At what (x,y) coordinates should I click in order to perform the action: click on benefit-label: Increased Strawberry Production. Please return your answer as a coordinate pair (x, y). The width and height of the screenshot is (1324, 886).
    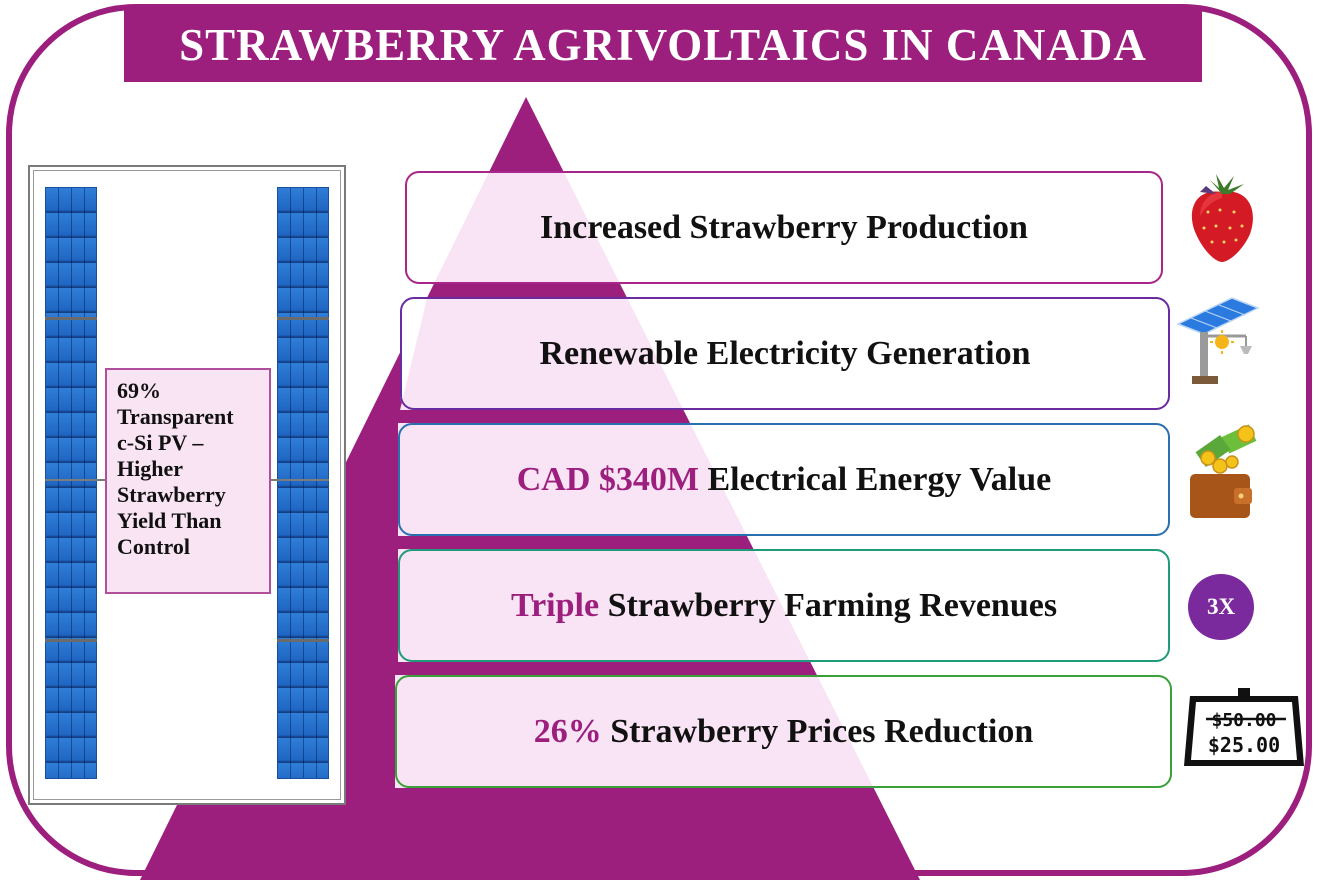
    Looking at the image, I should click on (784, 227).